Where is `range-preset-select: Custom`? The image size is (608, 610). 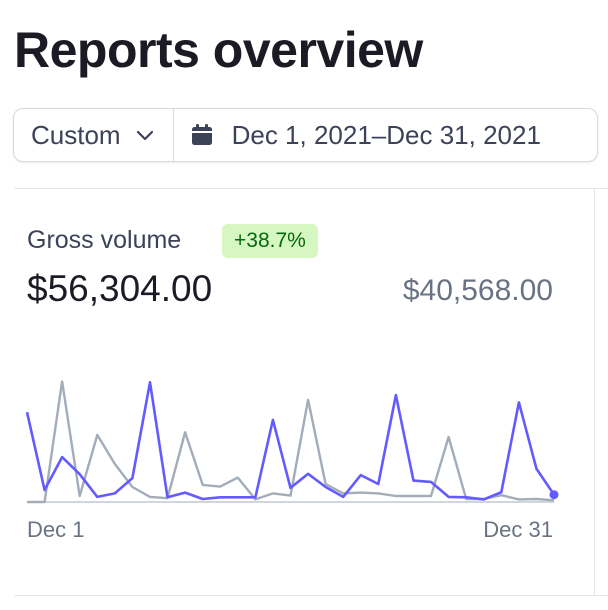 range-preset-select: Custom is located at coordinates (94, 135).